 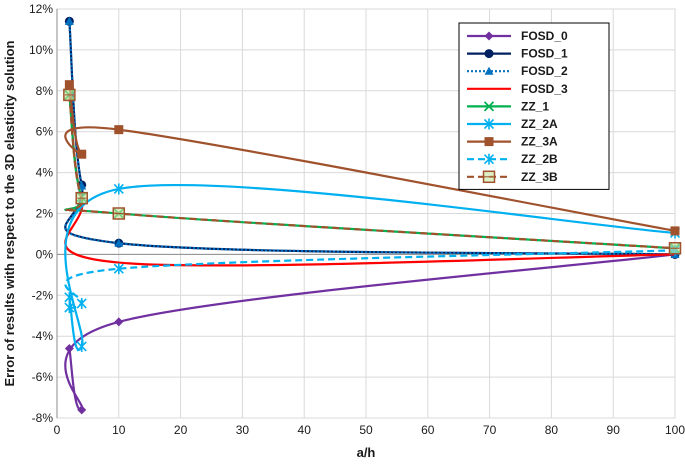 What do you see at coordinates (544, 71) in the screenshot?
I see `legend-label-fosd-2: FOSD_2` at bounding box center [544, 71].